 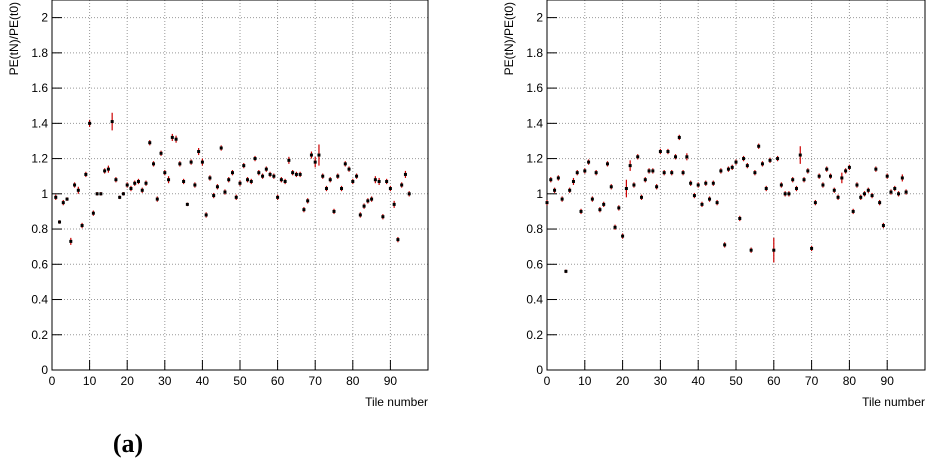 I want to click on x-axis-label: Tile number, so click(x=396, y=402).